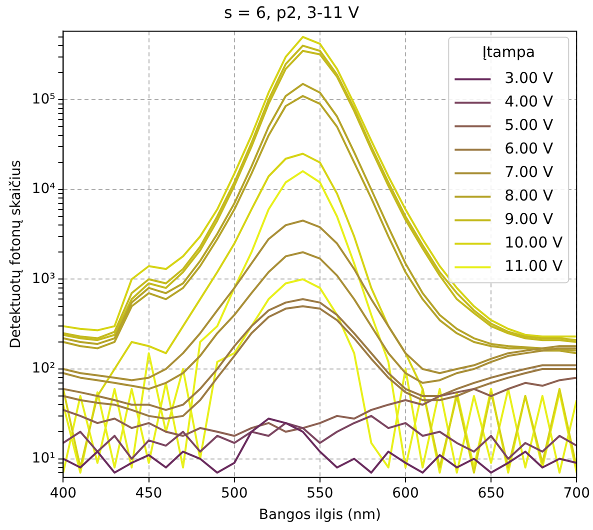 This screenshot has width=593, height=530. I want to click on x-tick-label: 700, so click(576, 493).